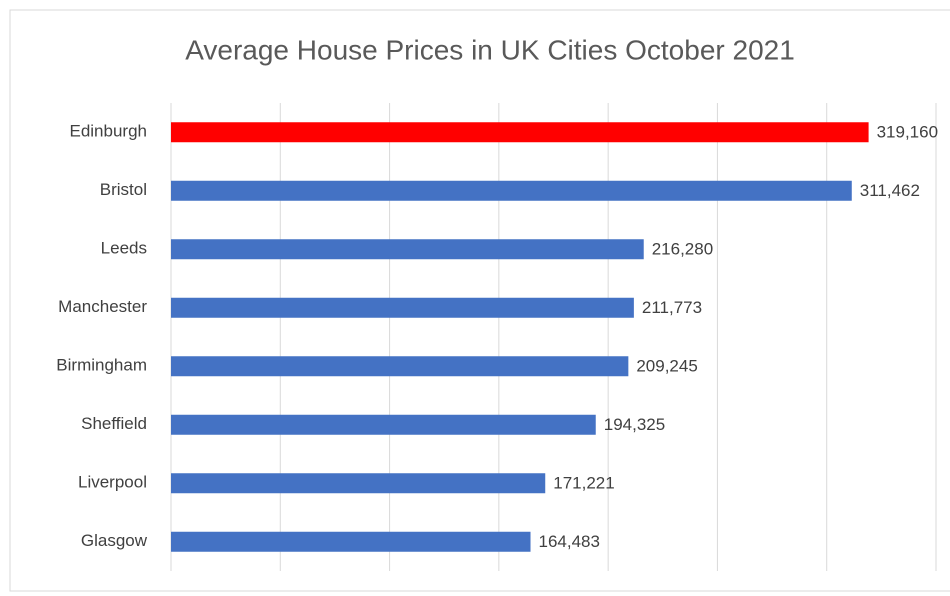 The width and height of the screenshot is (950, 596). Describe the element at coordinates (672, 307) in the screenshot. I see `data-label: 211,773` at that location.